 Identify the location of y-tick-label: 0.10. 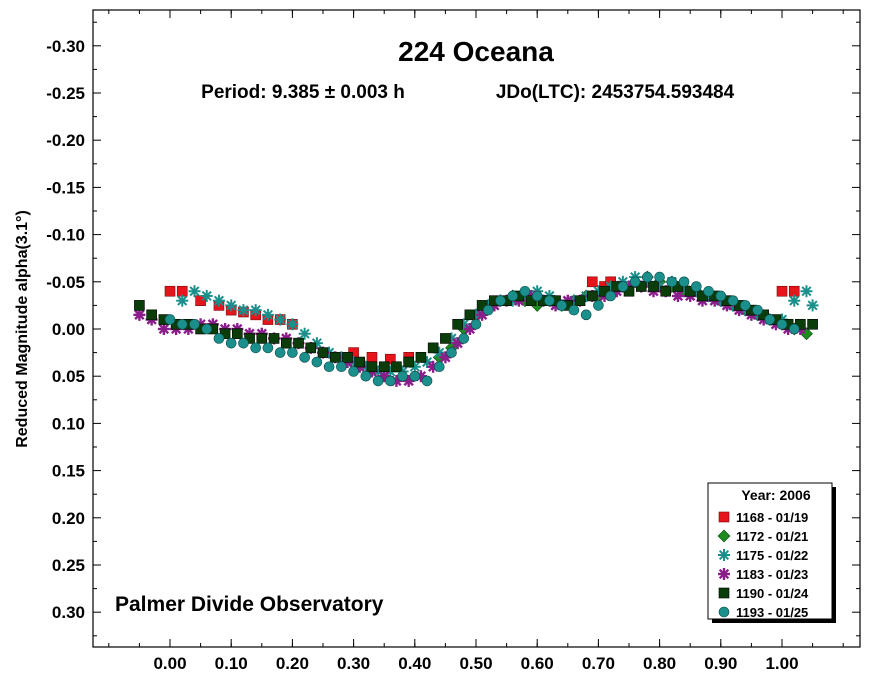
(68, 423).